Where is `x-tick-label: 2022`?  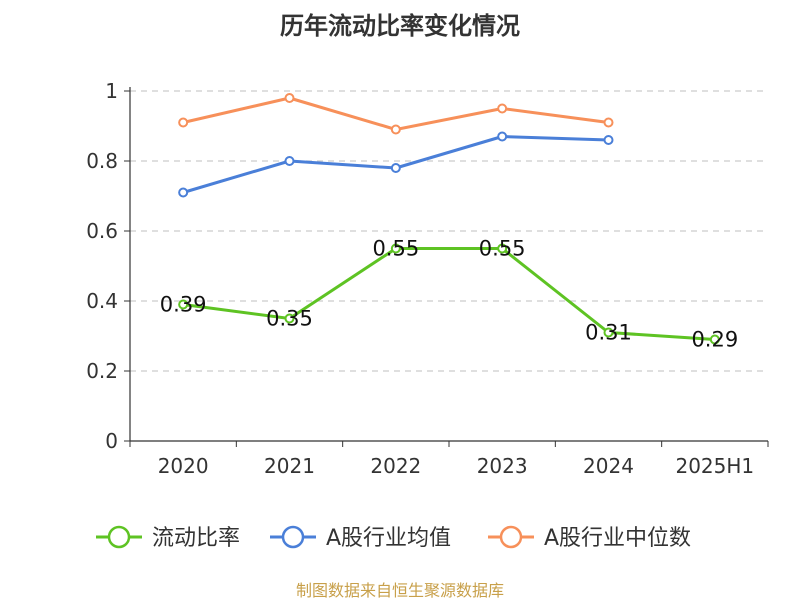 x-tick-label: 2022 is located at coordinates (395, 466).